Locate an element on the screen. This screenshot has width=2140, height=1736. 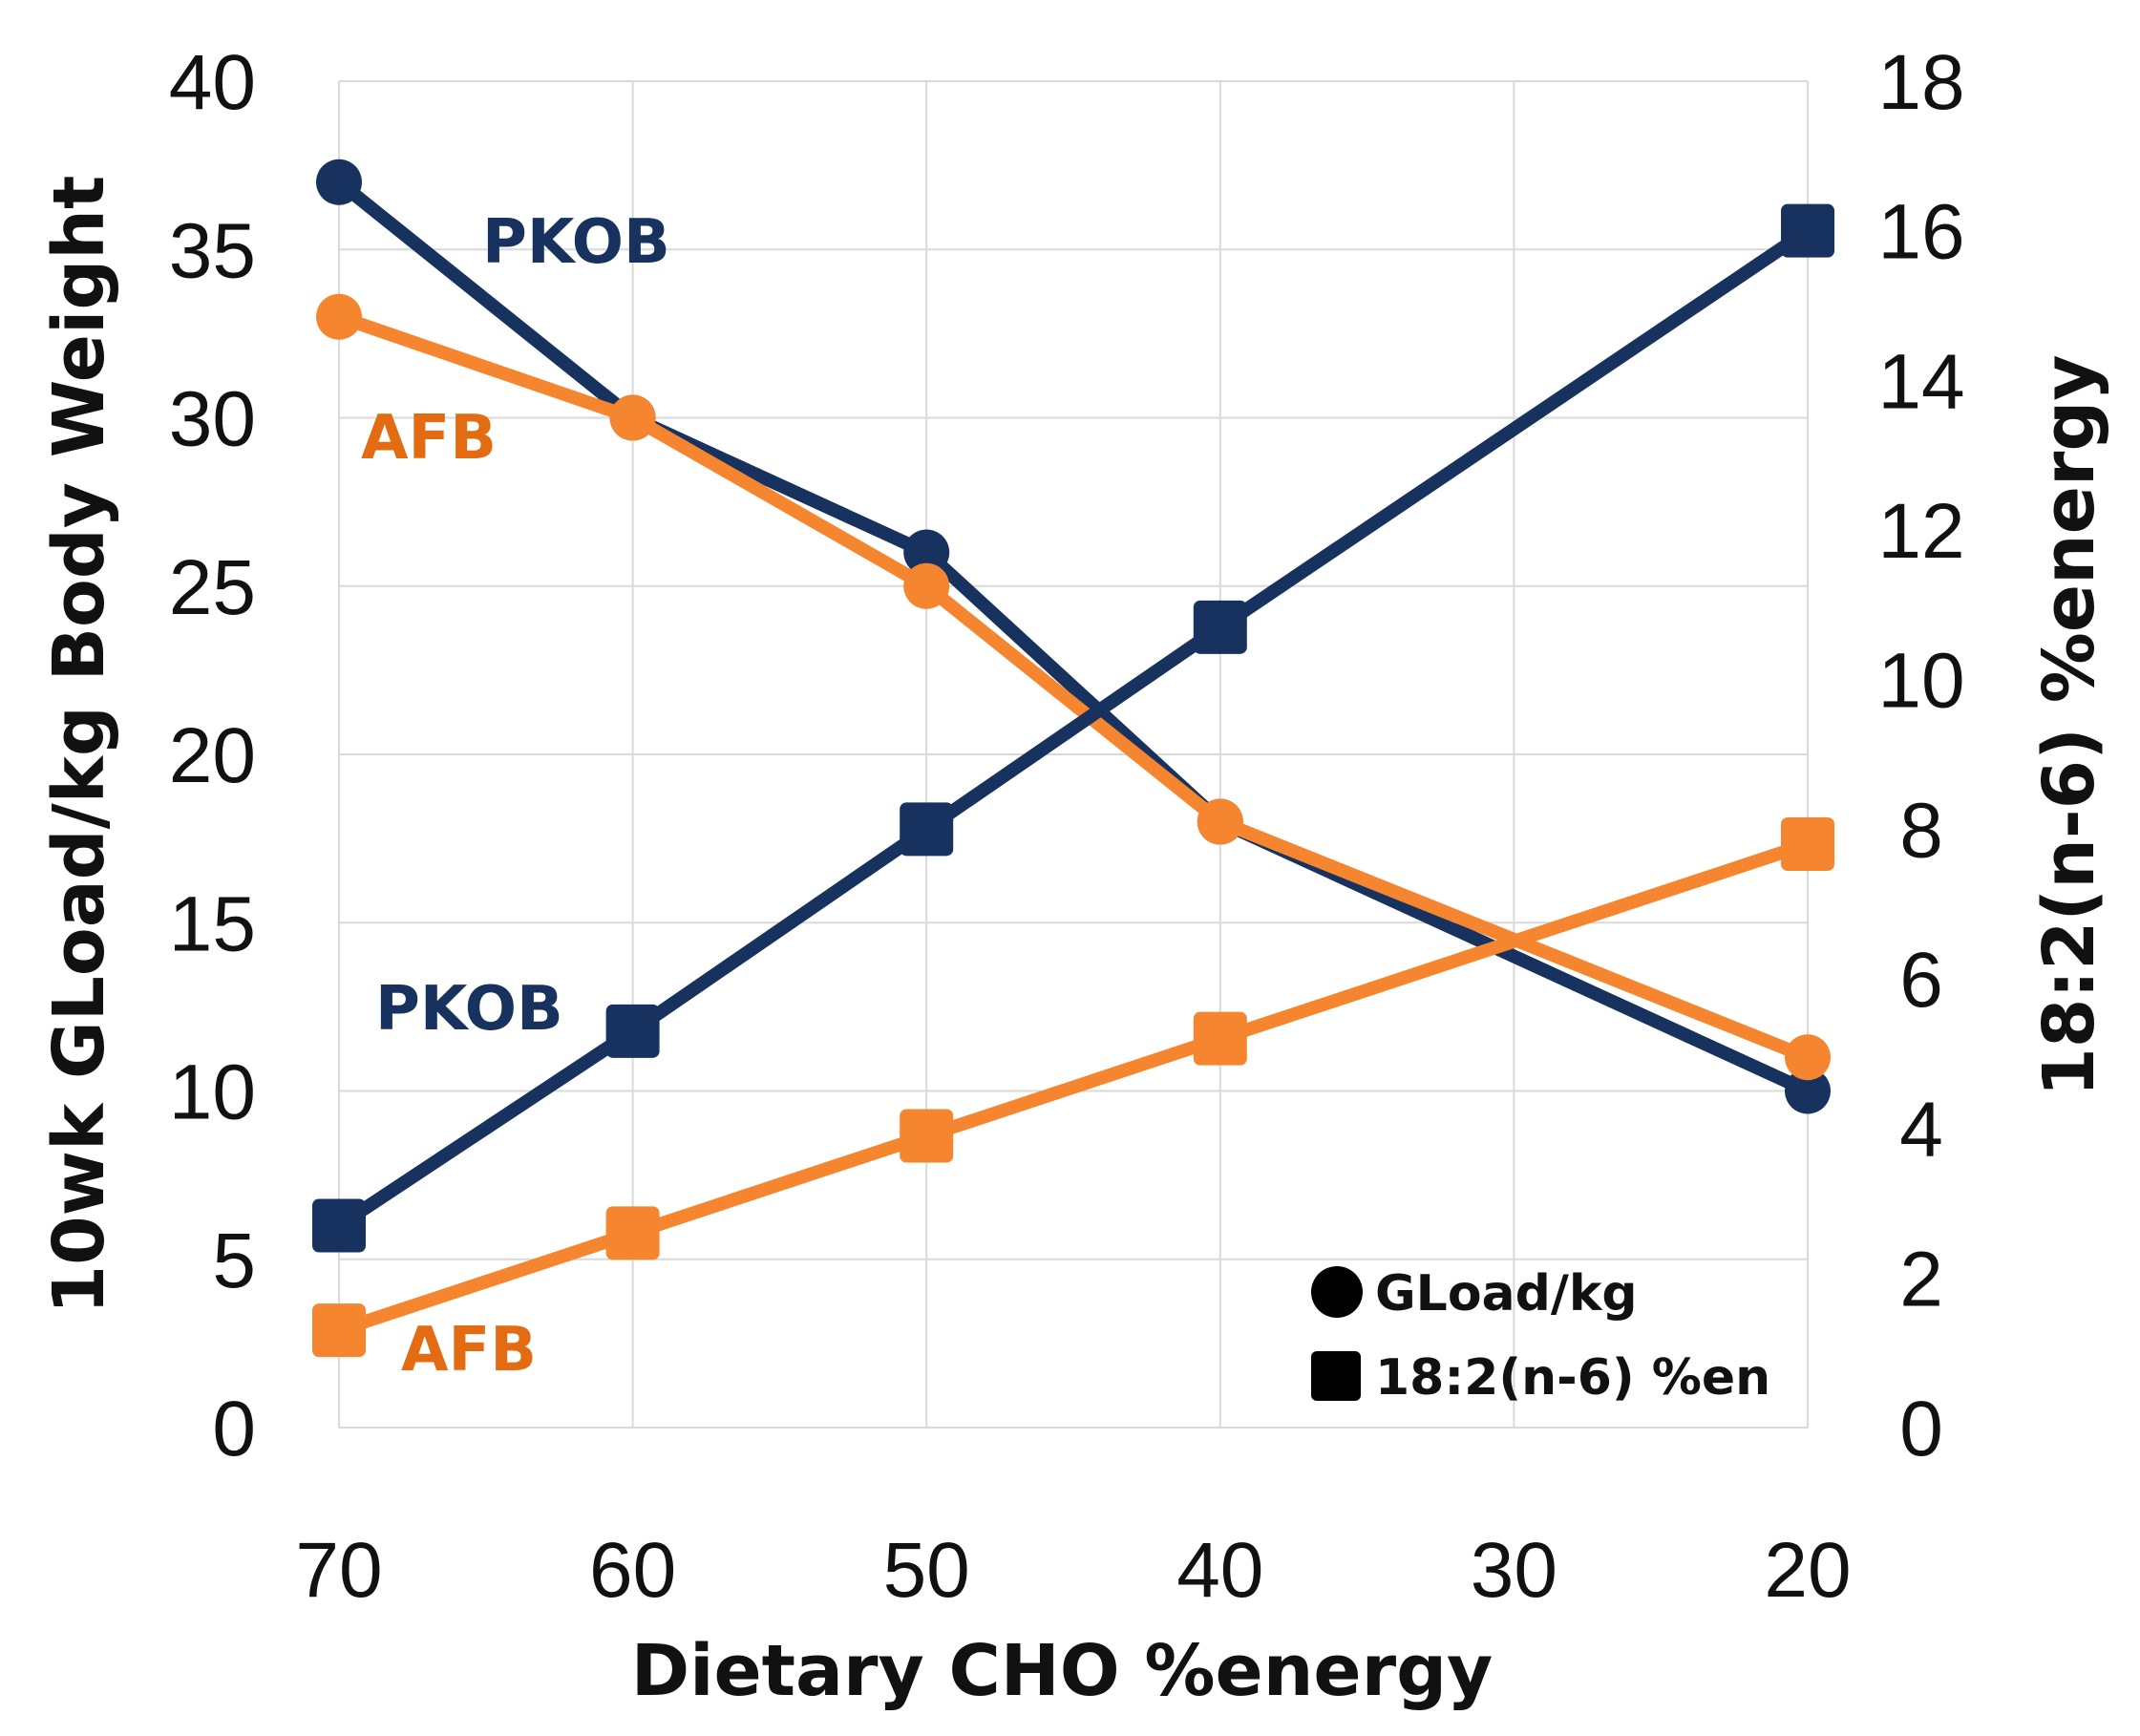
legend-square-marker is located at coordinates (1336, 1376).